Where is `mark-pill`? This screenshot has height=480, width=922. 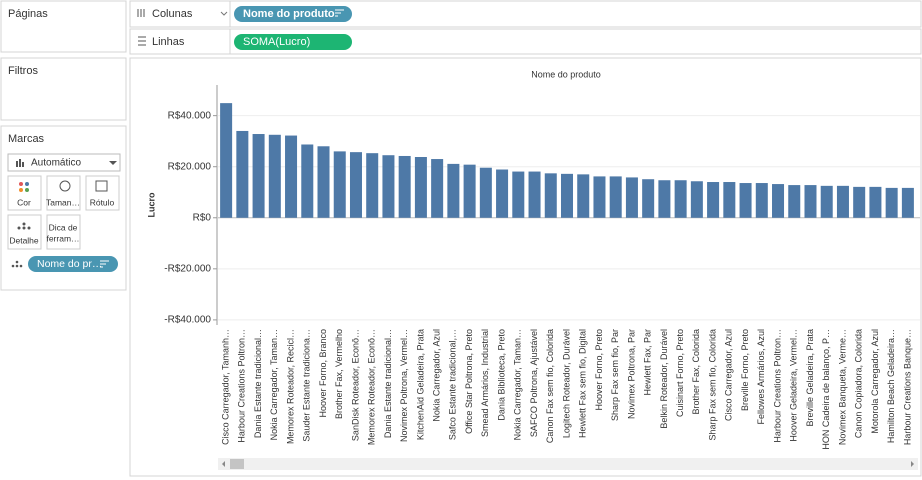 mark-pill is located at coordinates (73, 264).